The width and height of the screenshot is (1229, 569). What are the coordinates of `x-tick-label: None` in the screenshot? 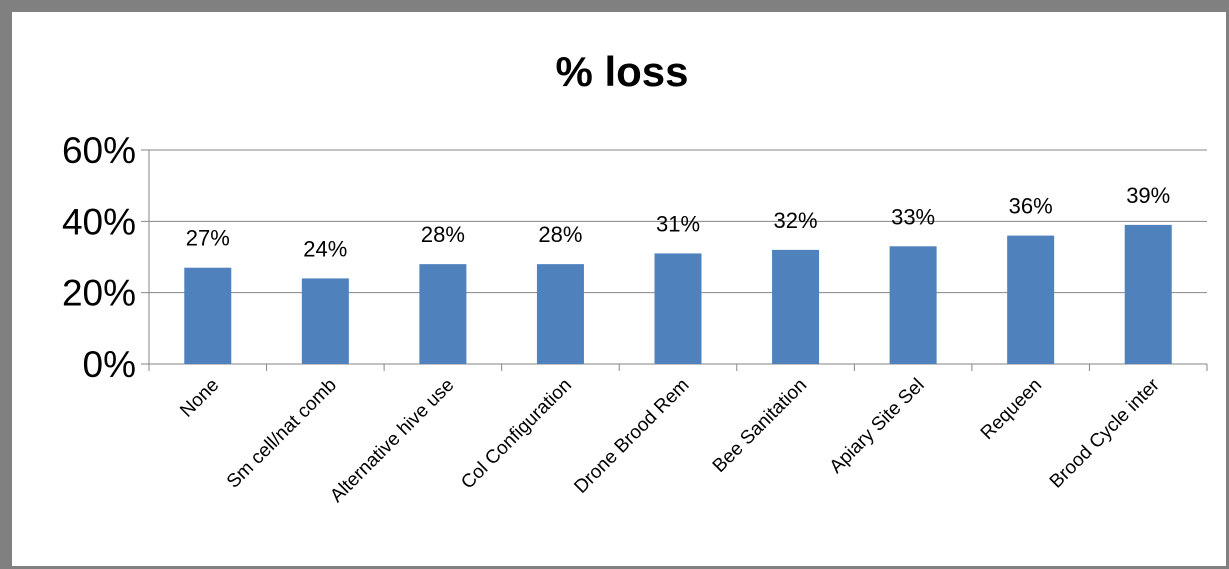 It's located at (199, 398).